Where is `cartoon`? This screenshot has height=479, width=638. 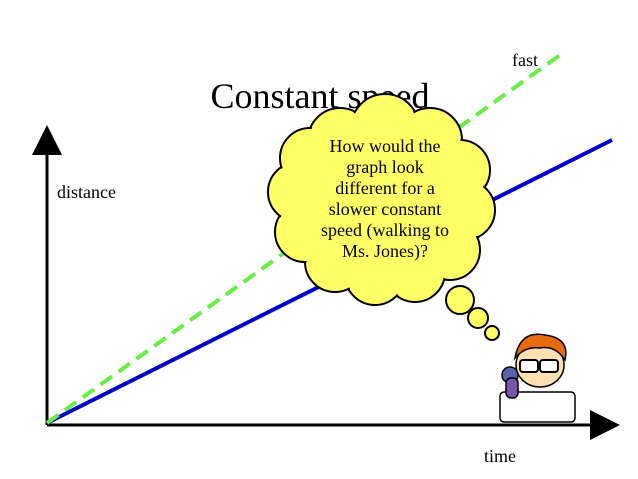 cartoon is located at coordinates (537, 378).